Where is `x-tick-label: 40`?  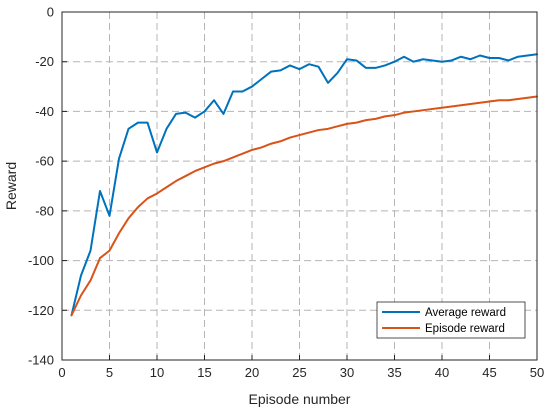
x-tick-label: 40 is located at coordinates (442, 372).